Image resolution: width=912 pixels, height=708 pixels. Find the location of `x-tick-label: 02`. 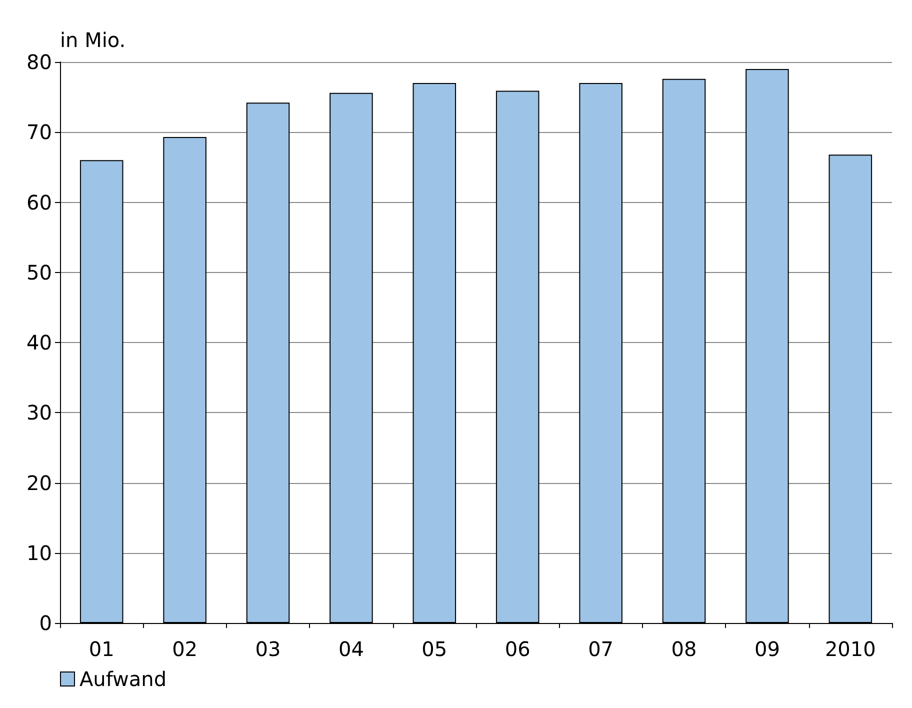

x-tick-label: 02 is located at coordinates (185, 649).